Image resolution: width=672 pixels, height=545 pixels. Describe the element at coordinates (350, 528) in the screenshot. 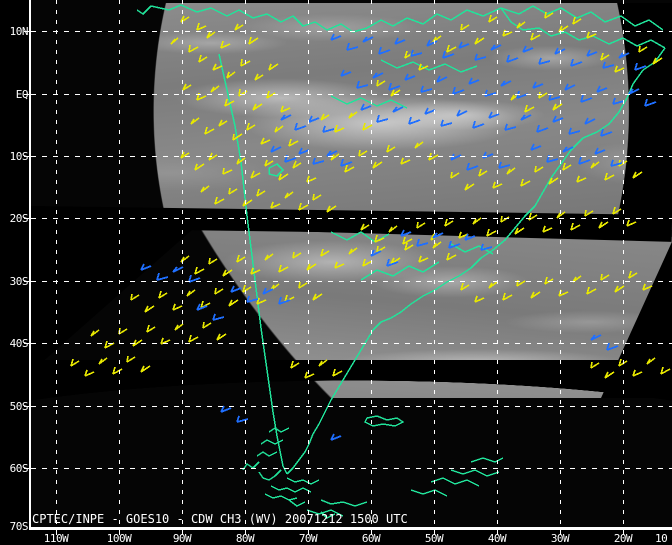

I see `axis-bottom-border` at that location.